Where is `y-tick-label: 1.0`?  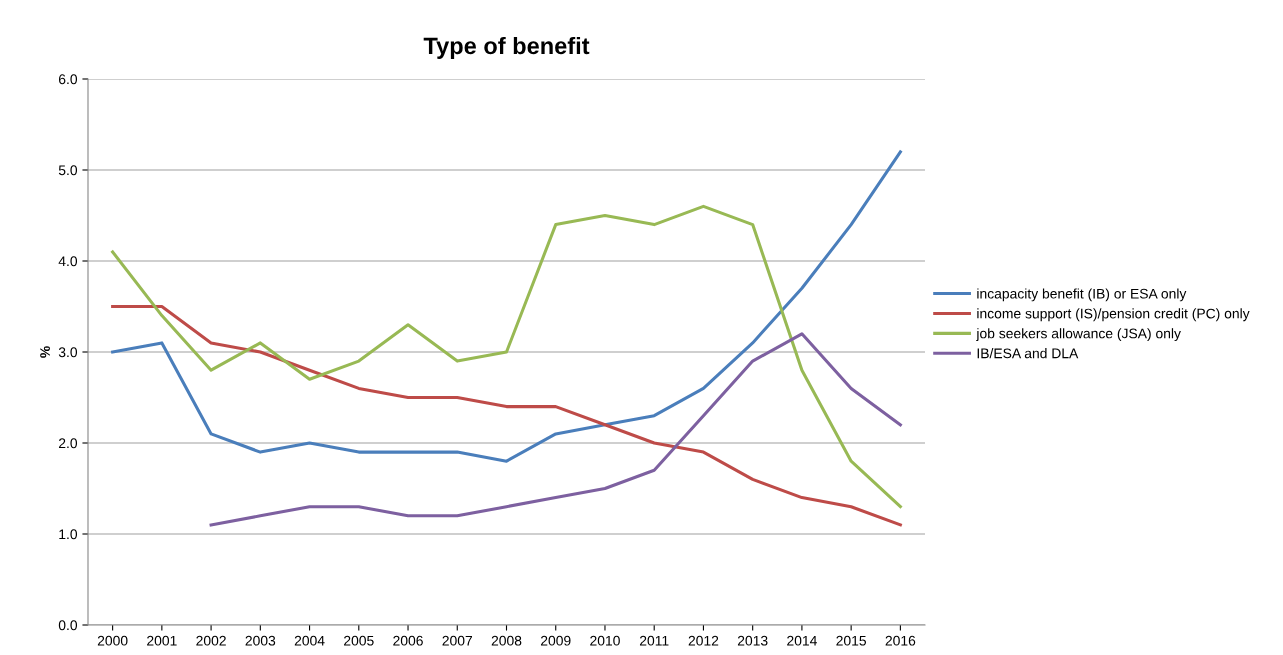
y-tick-label: 1.0 is located at coordinates (68, 534).